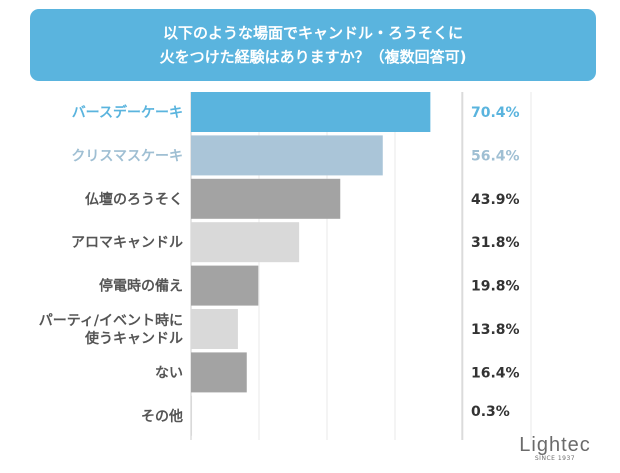 This screenshot has height=473, width=620. Describe the element at coordinates (111, 329) in the screenshot. I see `category-label-6: パーティ/イベント時に使うキャンドル` at that location.